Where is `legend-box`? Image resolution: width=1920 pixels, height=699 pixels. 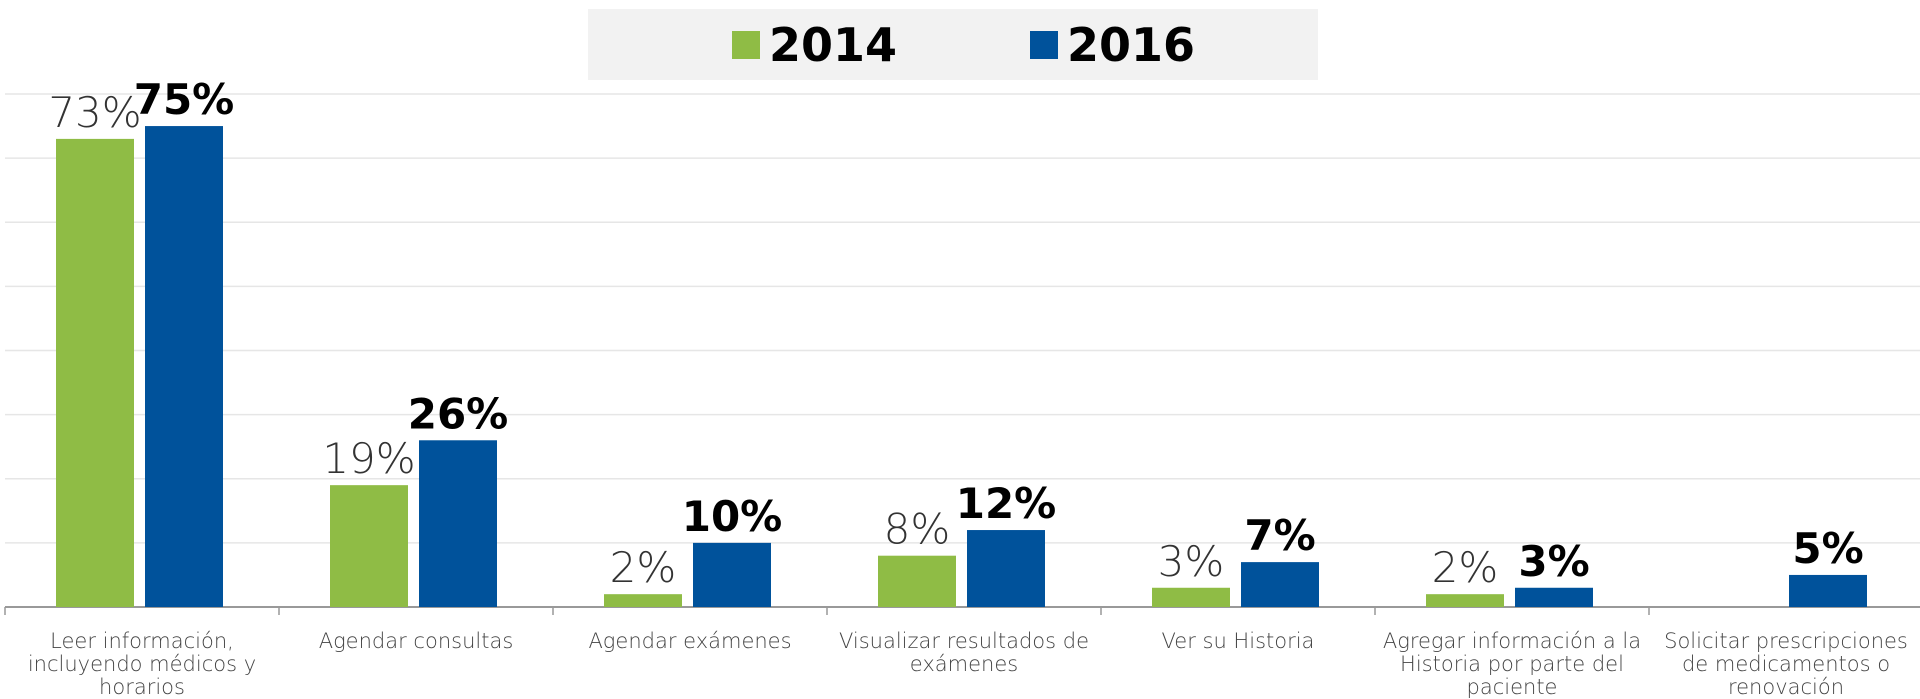
legend-box is located at coordinates (953, 44).